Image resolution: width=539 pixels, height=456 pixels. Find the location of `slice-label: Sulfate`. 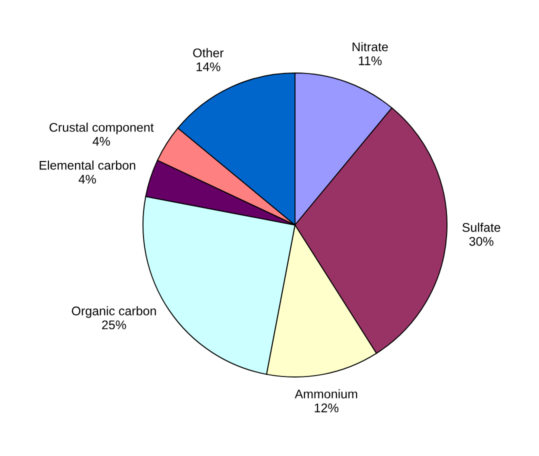

slice-label: Sulfate is located at coordinates (481, 227).